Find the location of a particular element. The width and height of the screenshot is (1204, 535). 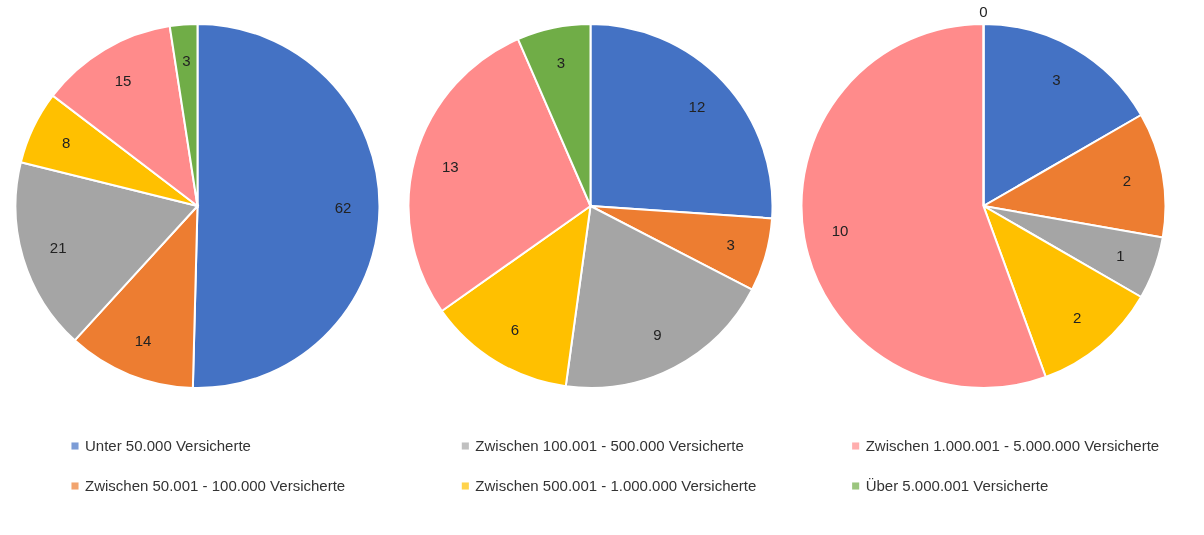

legend-label: Zwischen 100.001 - 500.000 Versicherte is located at coordinates (609, 445).